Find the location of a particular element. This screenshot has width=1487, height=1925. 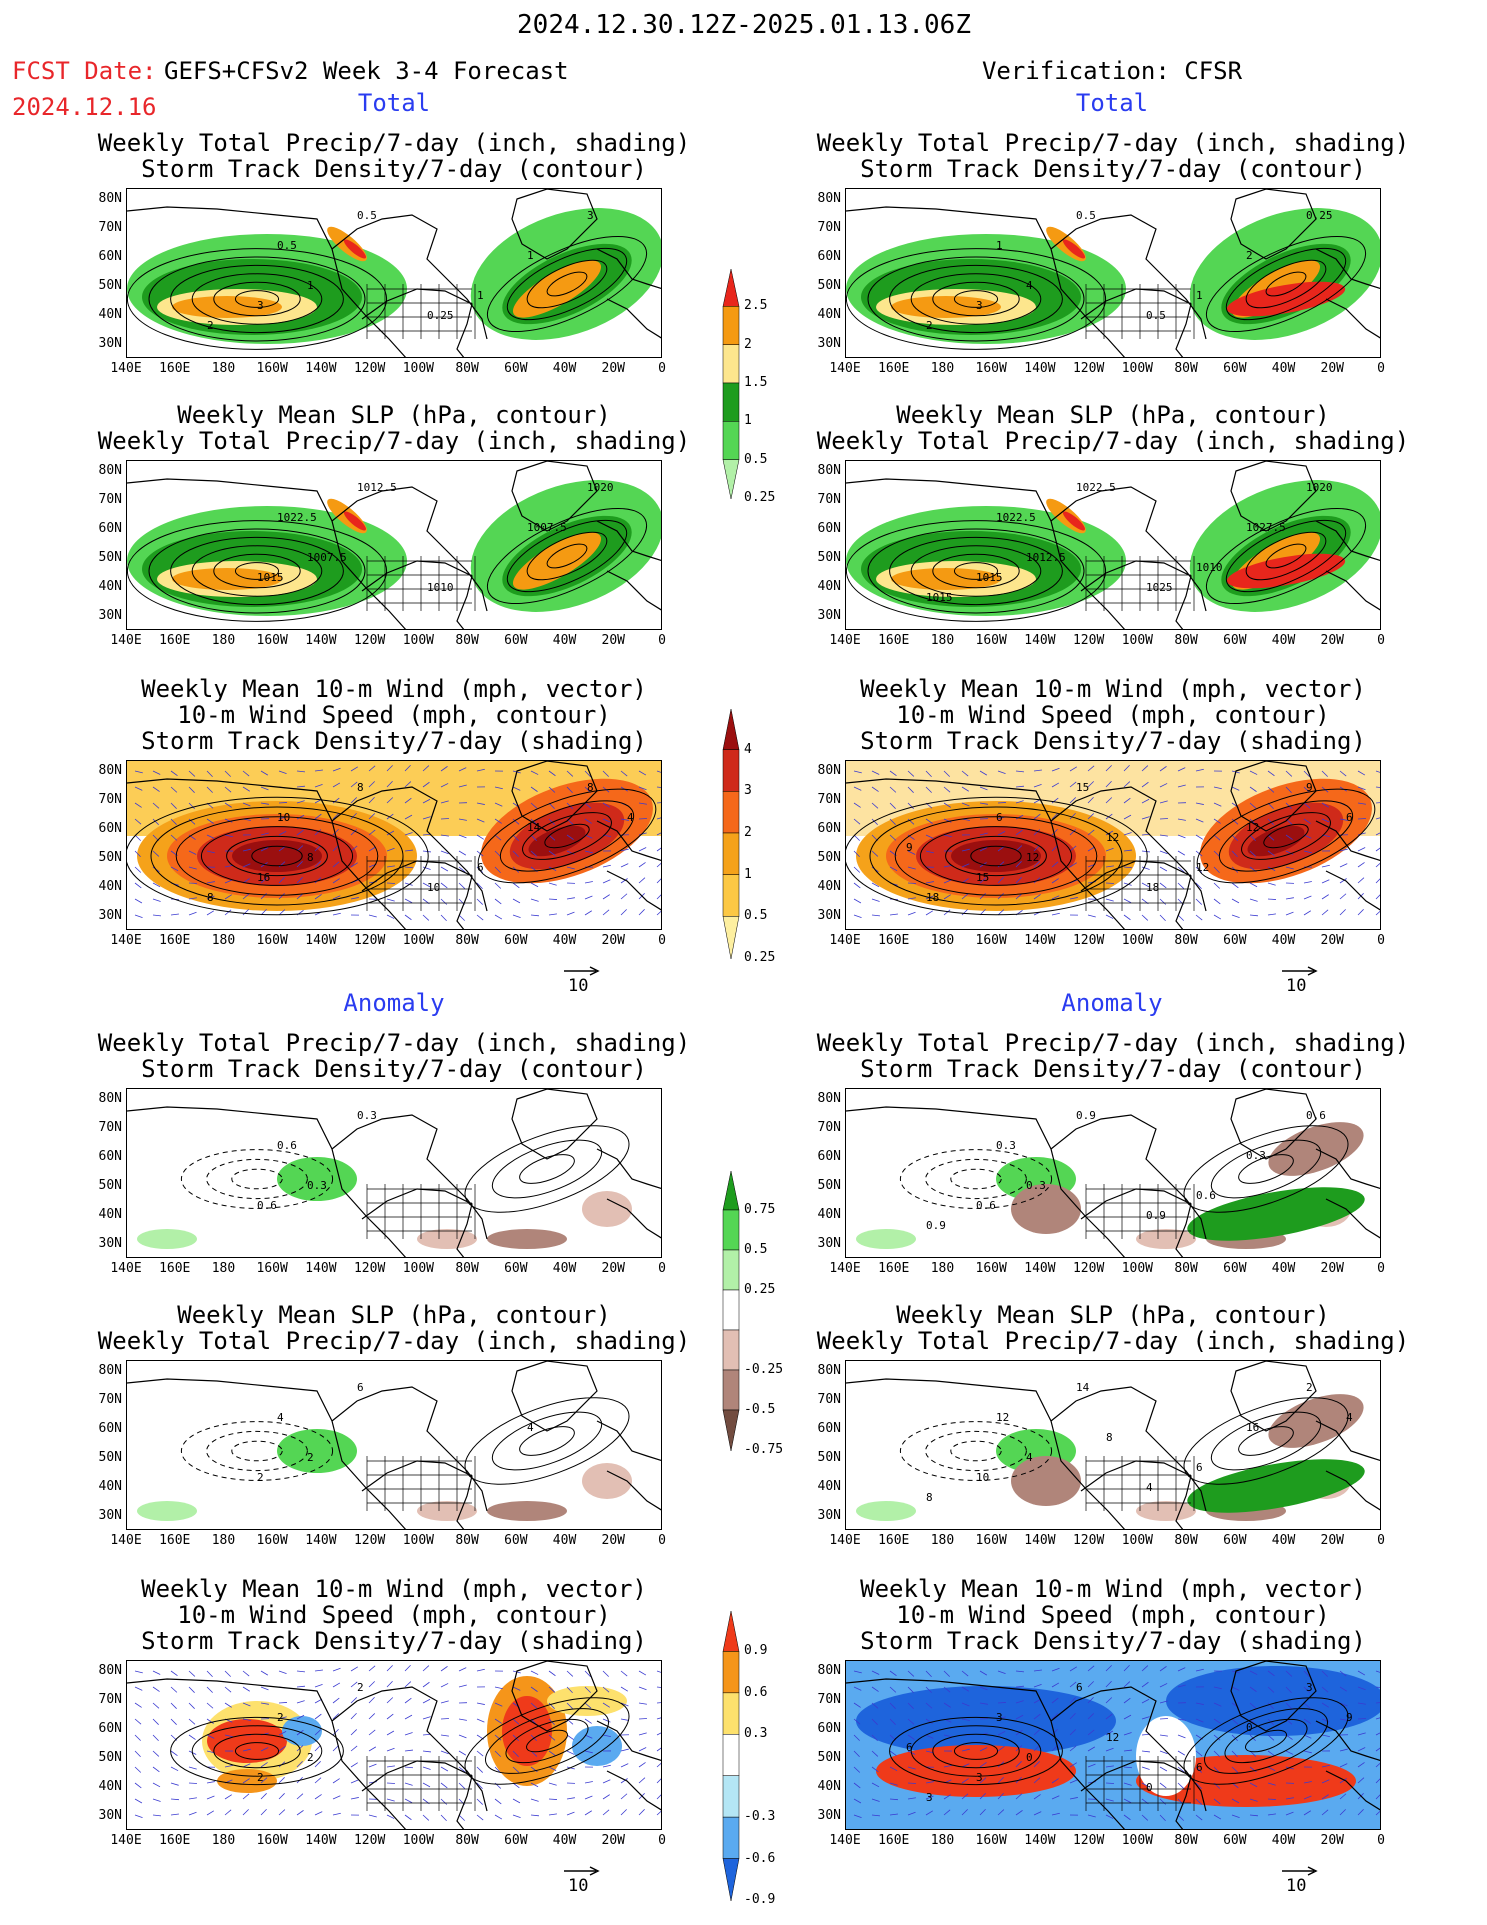

contour-label: 1010 is located at coordinates (440, 587).